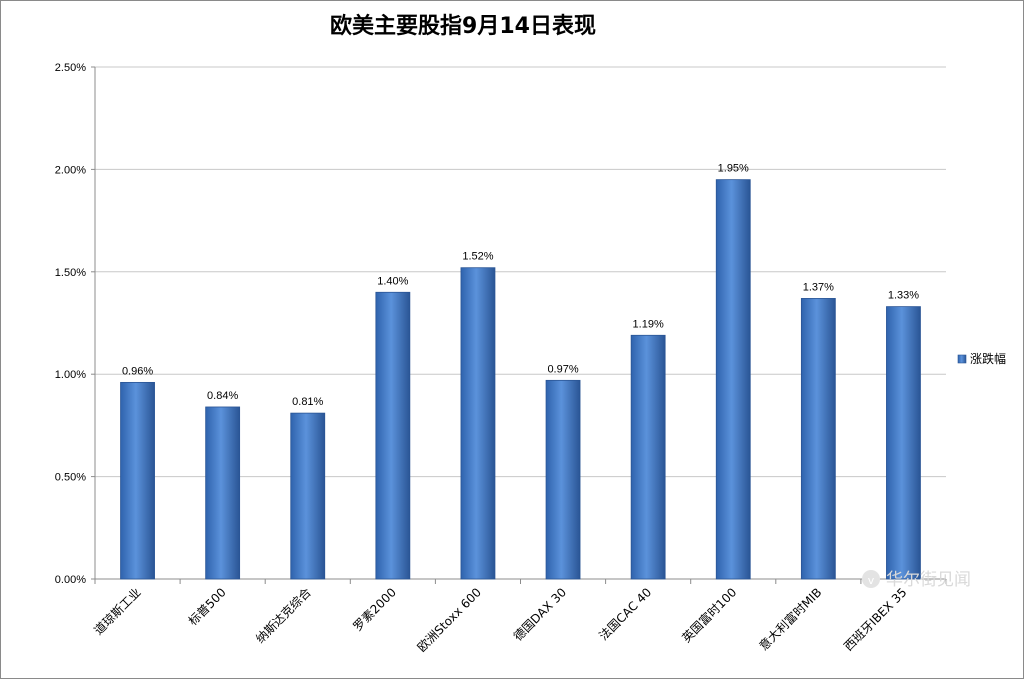 This screenshot has height=679, width=1024. What do you see at coordinates (625, 614) in the screenshot?
I see `category-label-7: 法国CAC 40` at bounding box center [625, 614].